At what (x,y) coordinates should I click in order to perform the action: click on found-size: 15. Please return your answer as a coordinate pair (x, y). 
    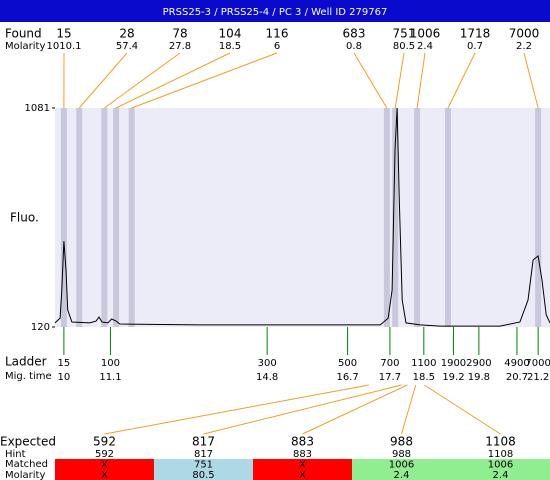
    Looking at the image, I should click on (63, 34).